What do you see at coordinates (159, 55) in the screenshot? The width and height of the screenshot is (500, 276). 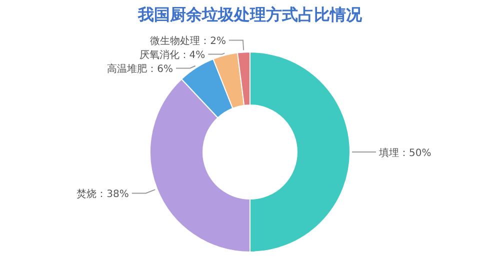 I see `slice-label: 厌氧消化` at bounding box center [159, 55].